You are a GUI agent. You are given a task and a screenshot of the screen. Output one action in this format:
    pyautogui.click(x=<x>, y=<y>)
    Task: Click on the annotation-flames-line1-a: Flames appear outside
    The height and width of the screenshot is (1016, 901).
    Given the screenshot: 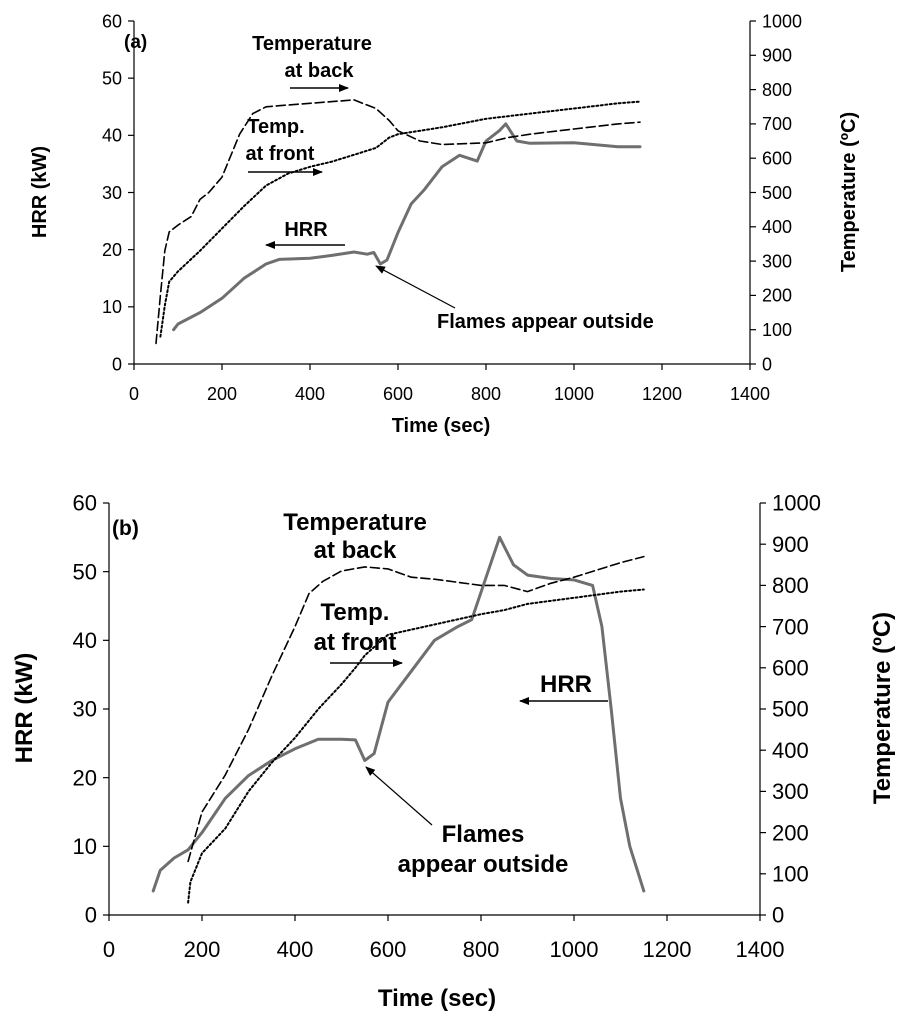 What is the action you would take?
    pyautogui.click(x=545, y=322)
    